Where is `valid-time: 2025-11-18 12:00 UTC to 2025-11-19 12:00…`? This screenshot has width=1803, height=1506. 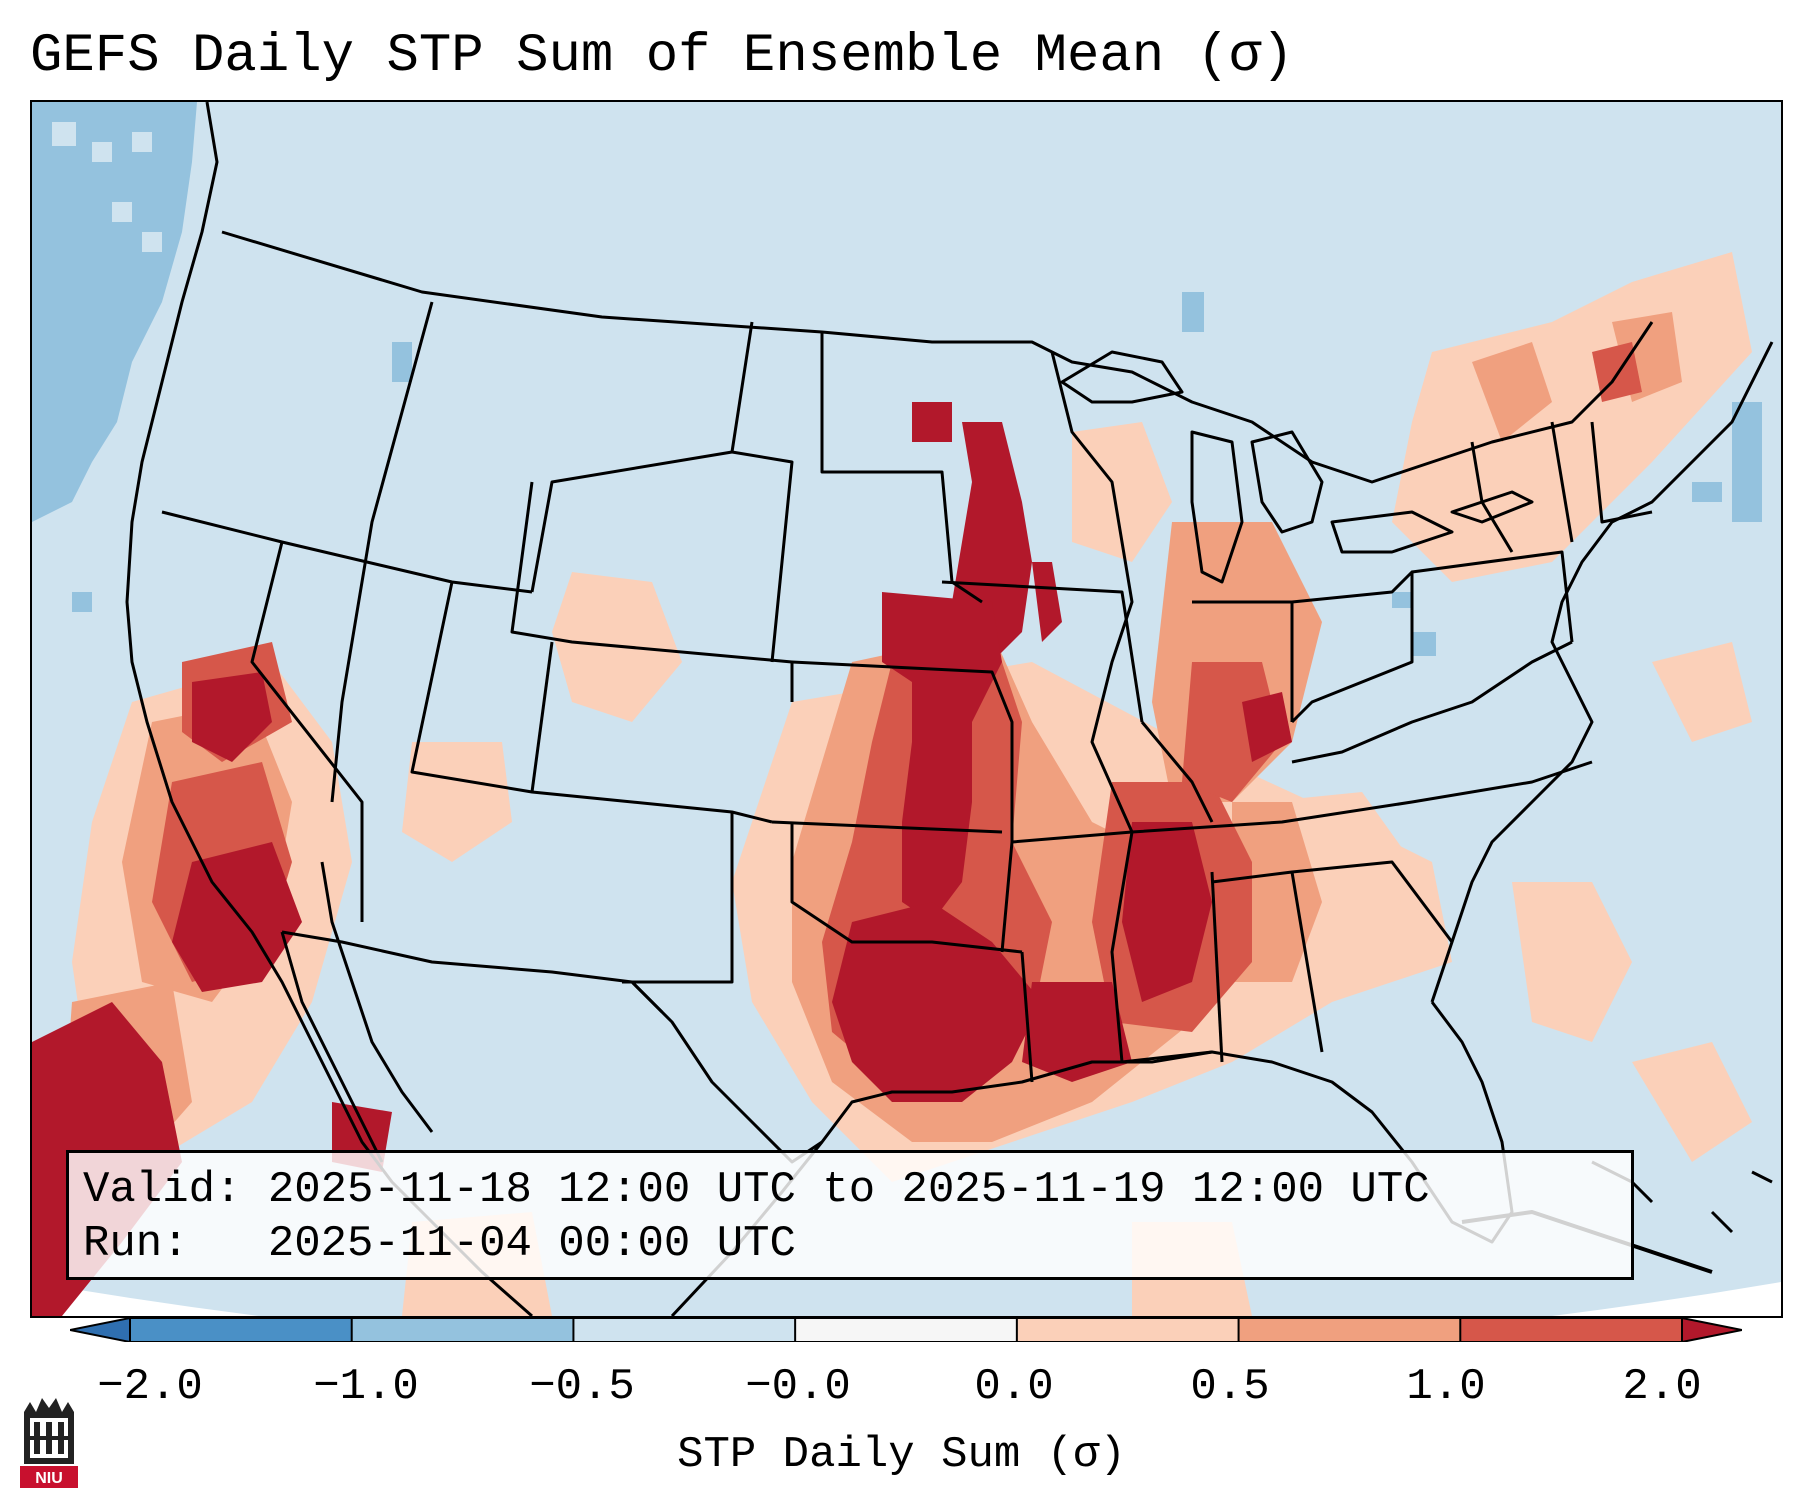 valid-time: 2025-11-18 12:00 UTC to 2025-11-19 12:00… is located at coordinates (848, 1190).